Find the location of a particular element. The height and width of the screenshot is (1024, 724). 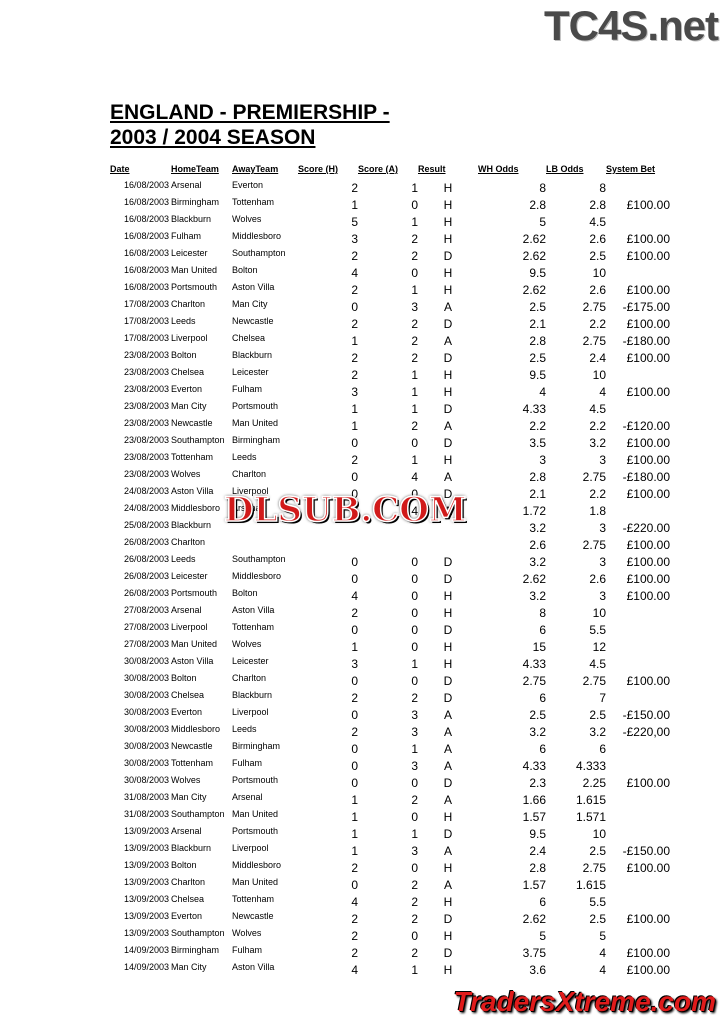

table-cell: 7 is located at coordinates (602, 698).